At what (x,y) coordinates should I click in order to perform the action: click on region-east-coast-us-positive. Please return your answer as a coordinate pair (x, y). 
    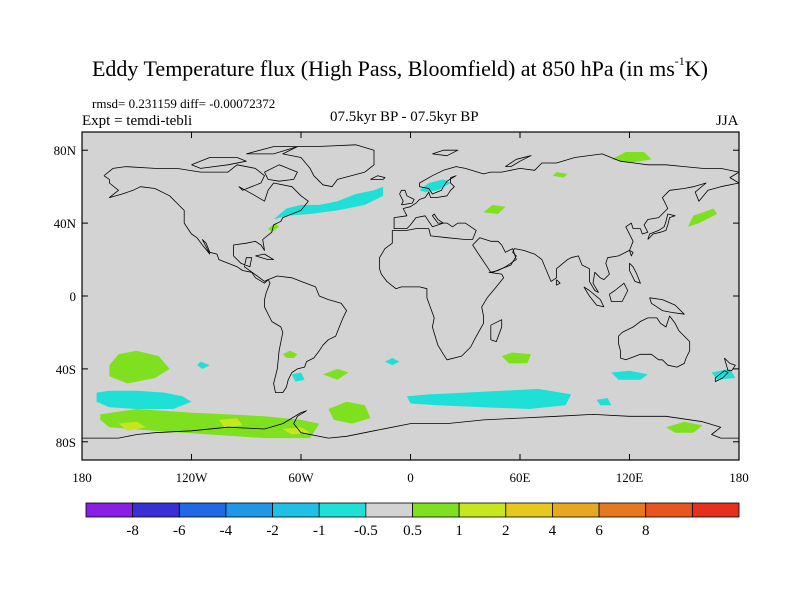
    Looking at the image, I should click on (274, 228).